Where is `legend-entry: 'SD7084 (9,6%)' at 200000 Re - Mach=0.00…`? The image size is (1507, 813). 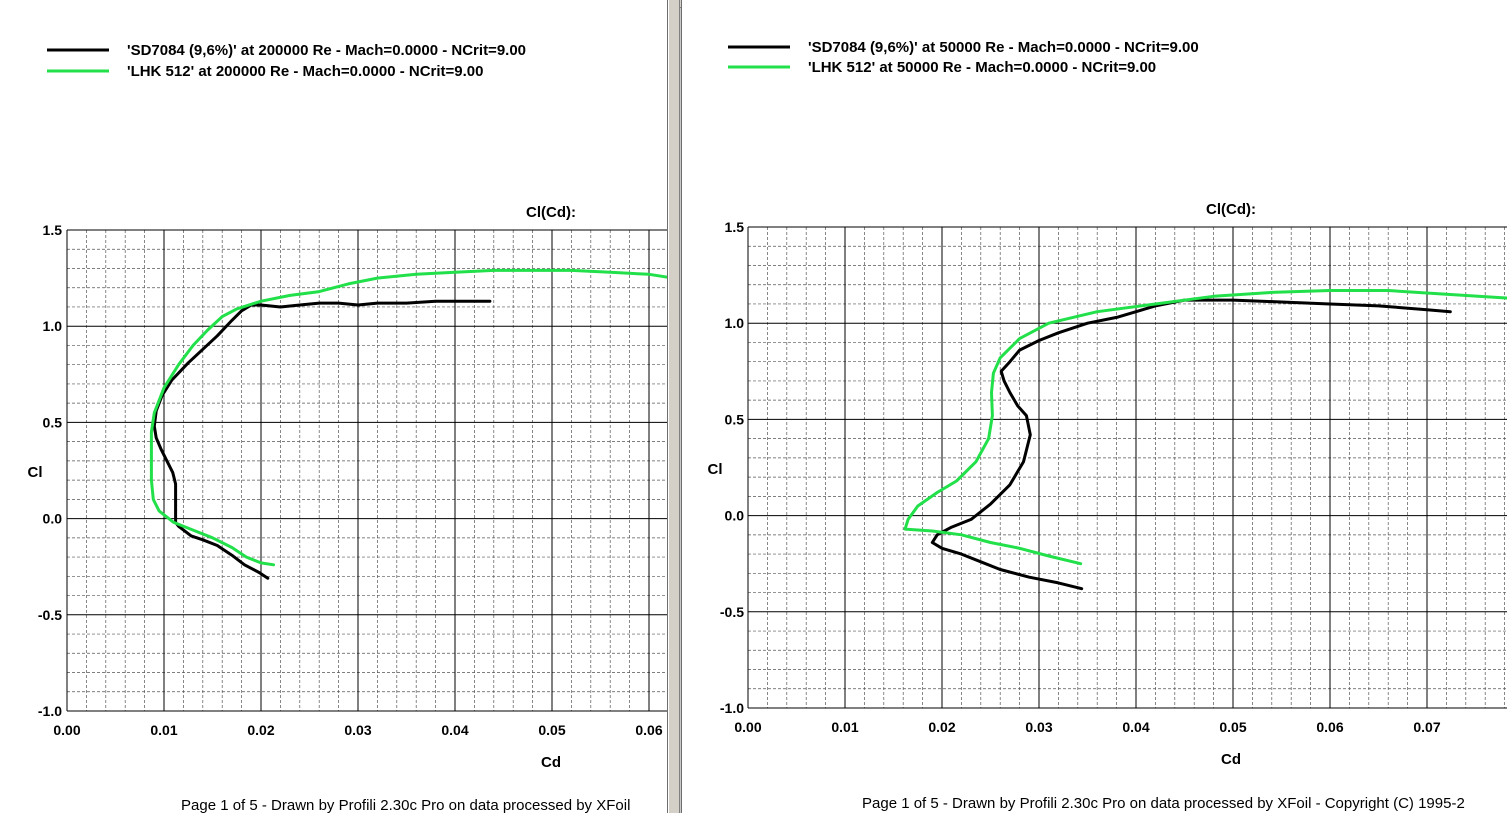 legend-entry: 'SD7084 (9,6%)' at 200000 Re - Mach=0.00… is located at coordinates (326, 50).